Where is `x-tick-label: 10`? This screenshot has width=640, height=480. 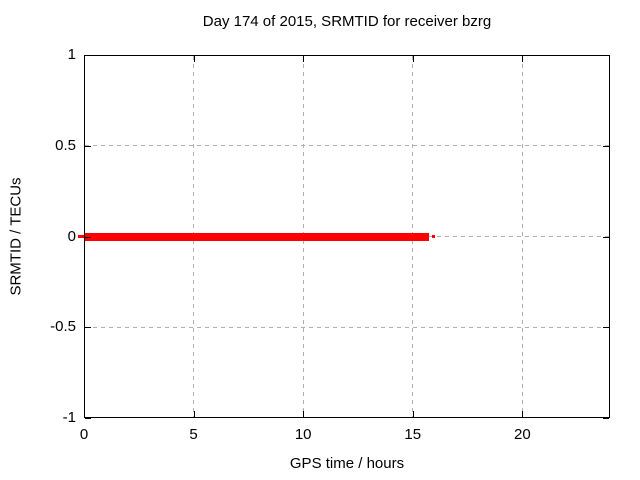 x-tick-label: 10 is located at coordinates (303, 434).